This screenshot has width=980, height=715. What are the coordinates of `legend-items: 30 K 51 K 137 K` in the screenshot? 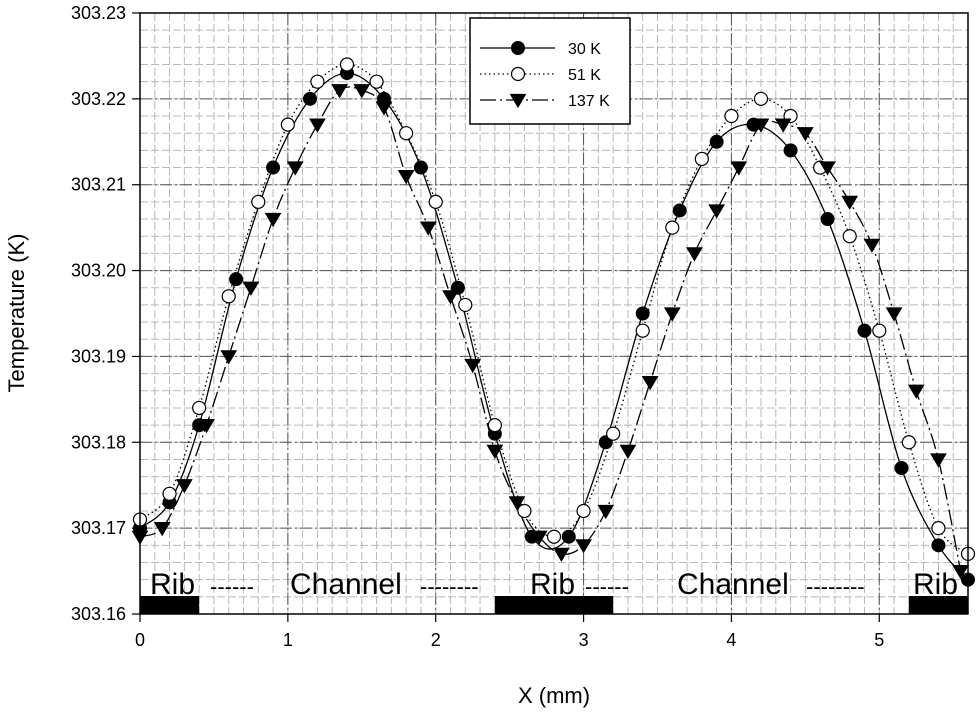 It's located at (545, 75).